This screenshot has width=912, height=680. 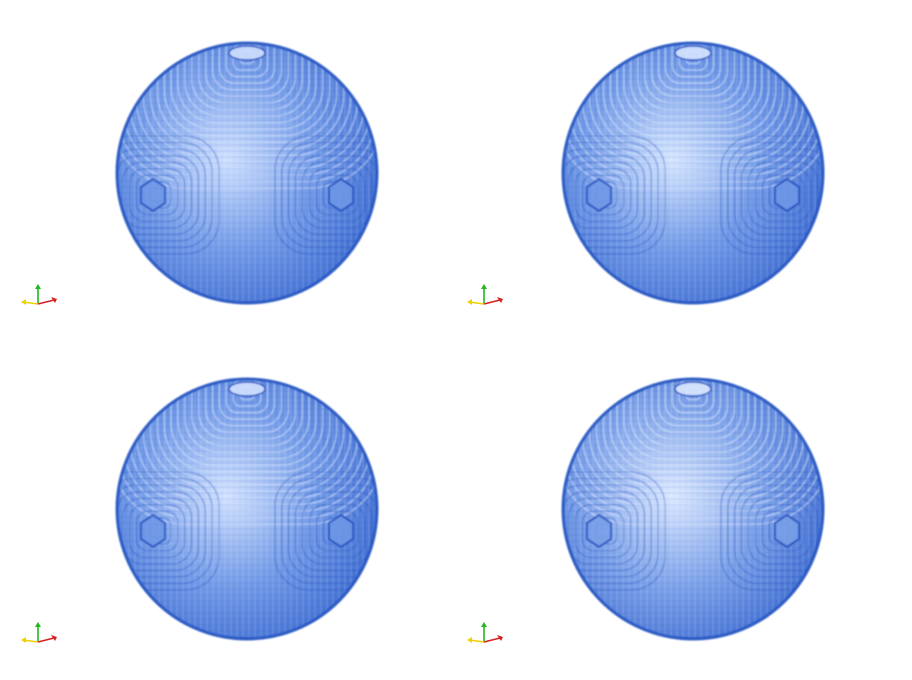 I want to click on voxel-sphere-top-right, so click(x=693, y=173).